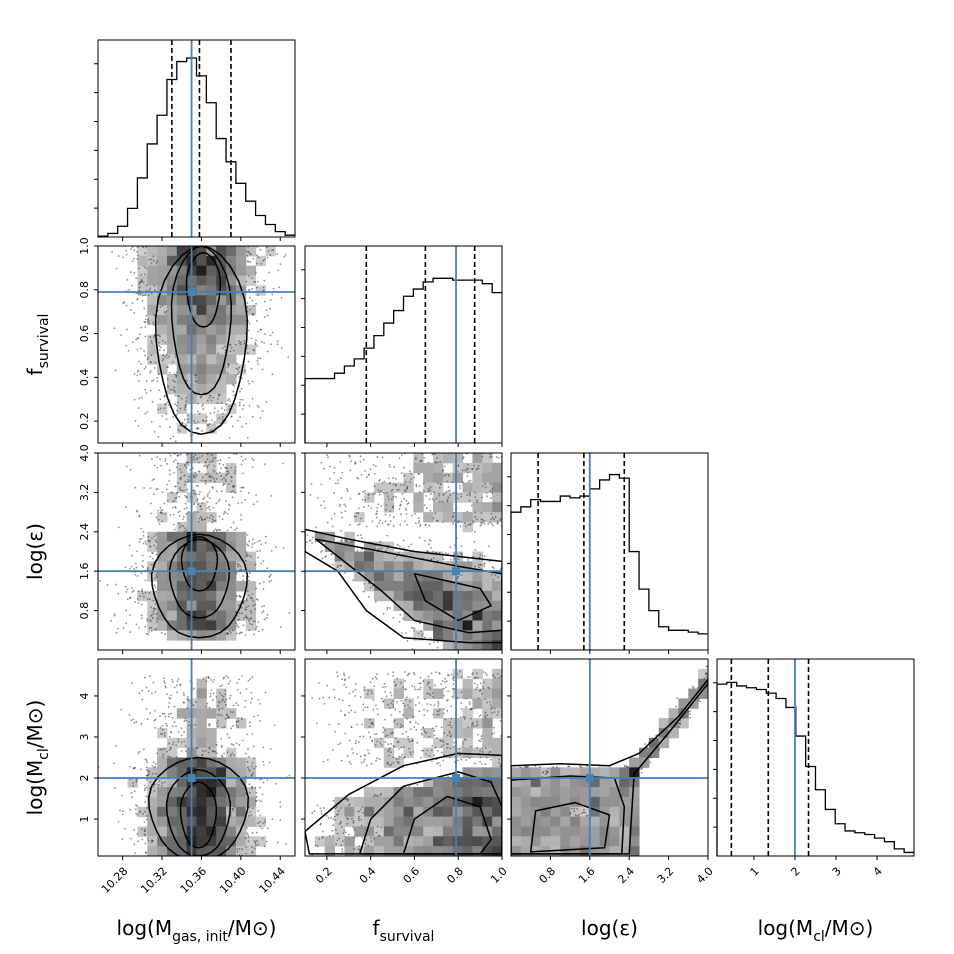  What do you see at coordinates (84, 571) in the screenshot?
I see `y-tick-label: 1.6` at bounding box center [84, 571].